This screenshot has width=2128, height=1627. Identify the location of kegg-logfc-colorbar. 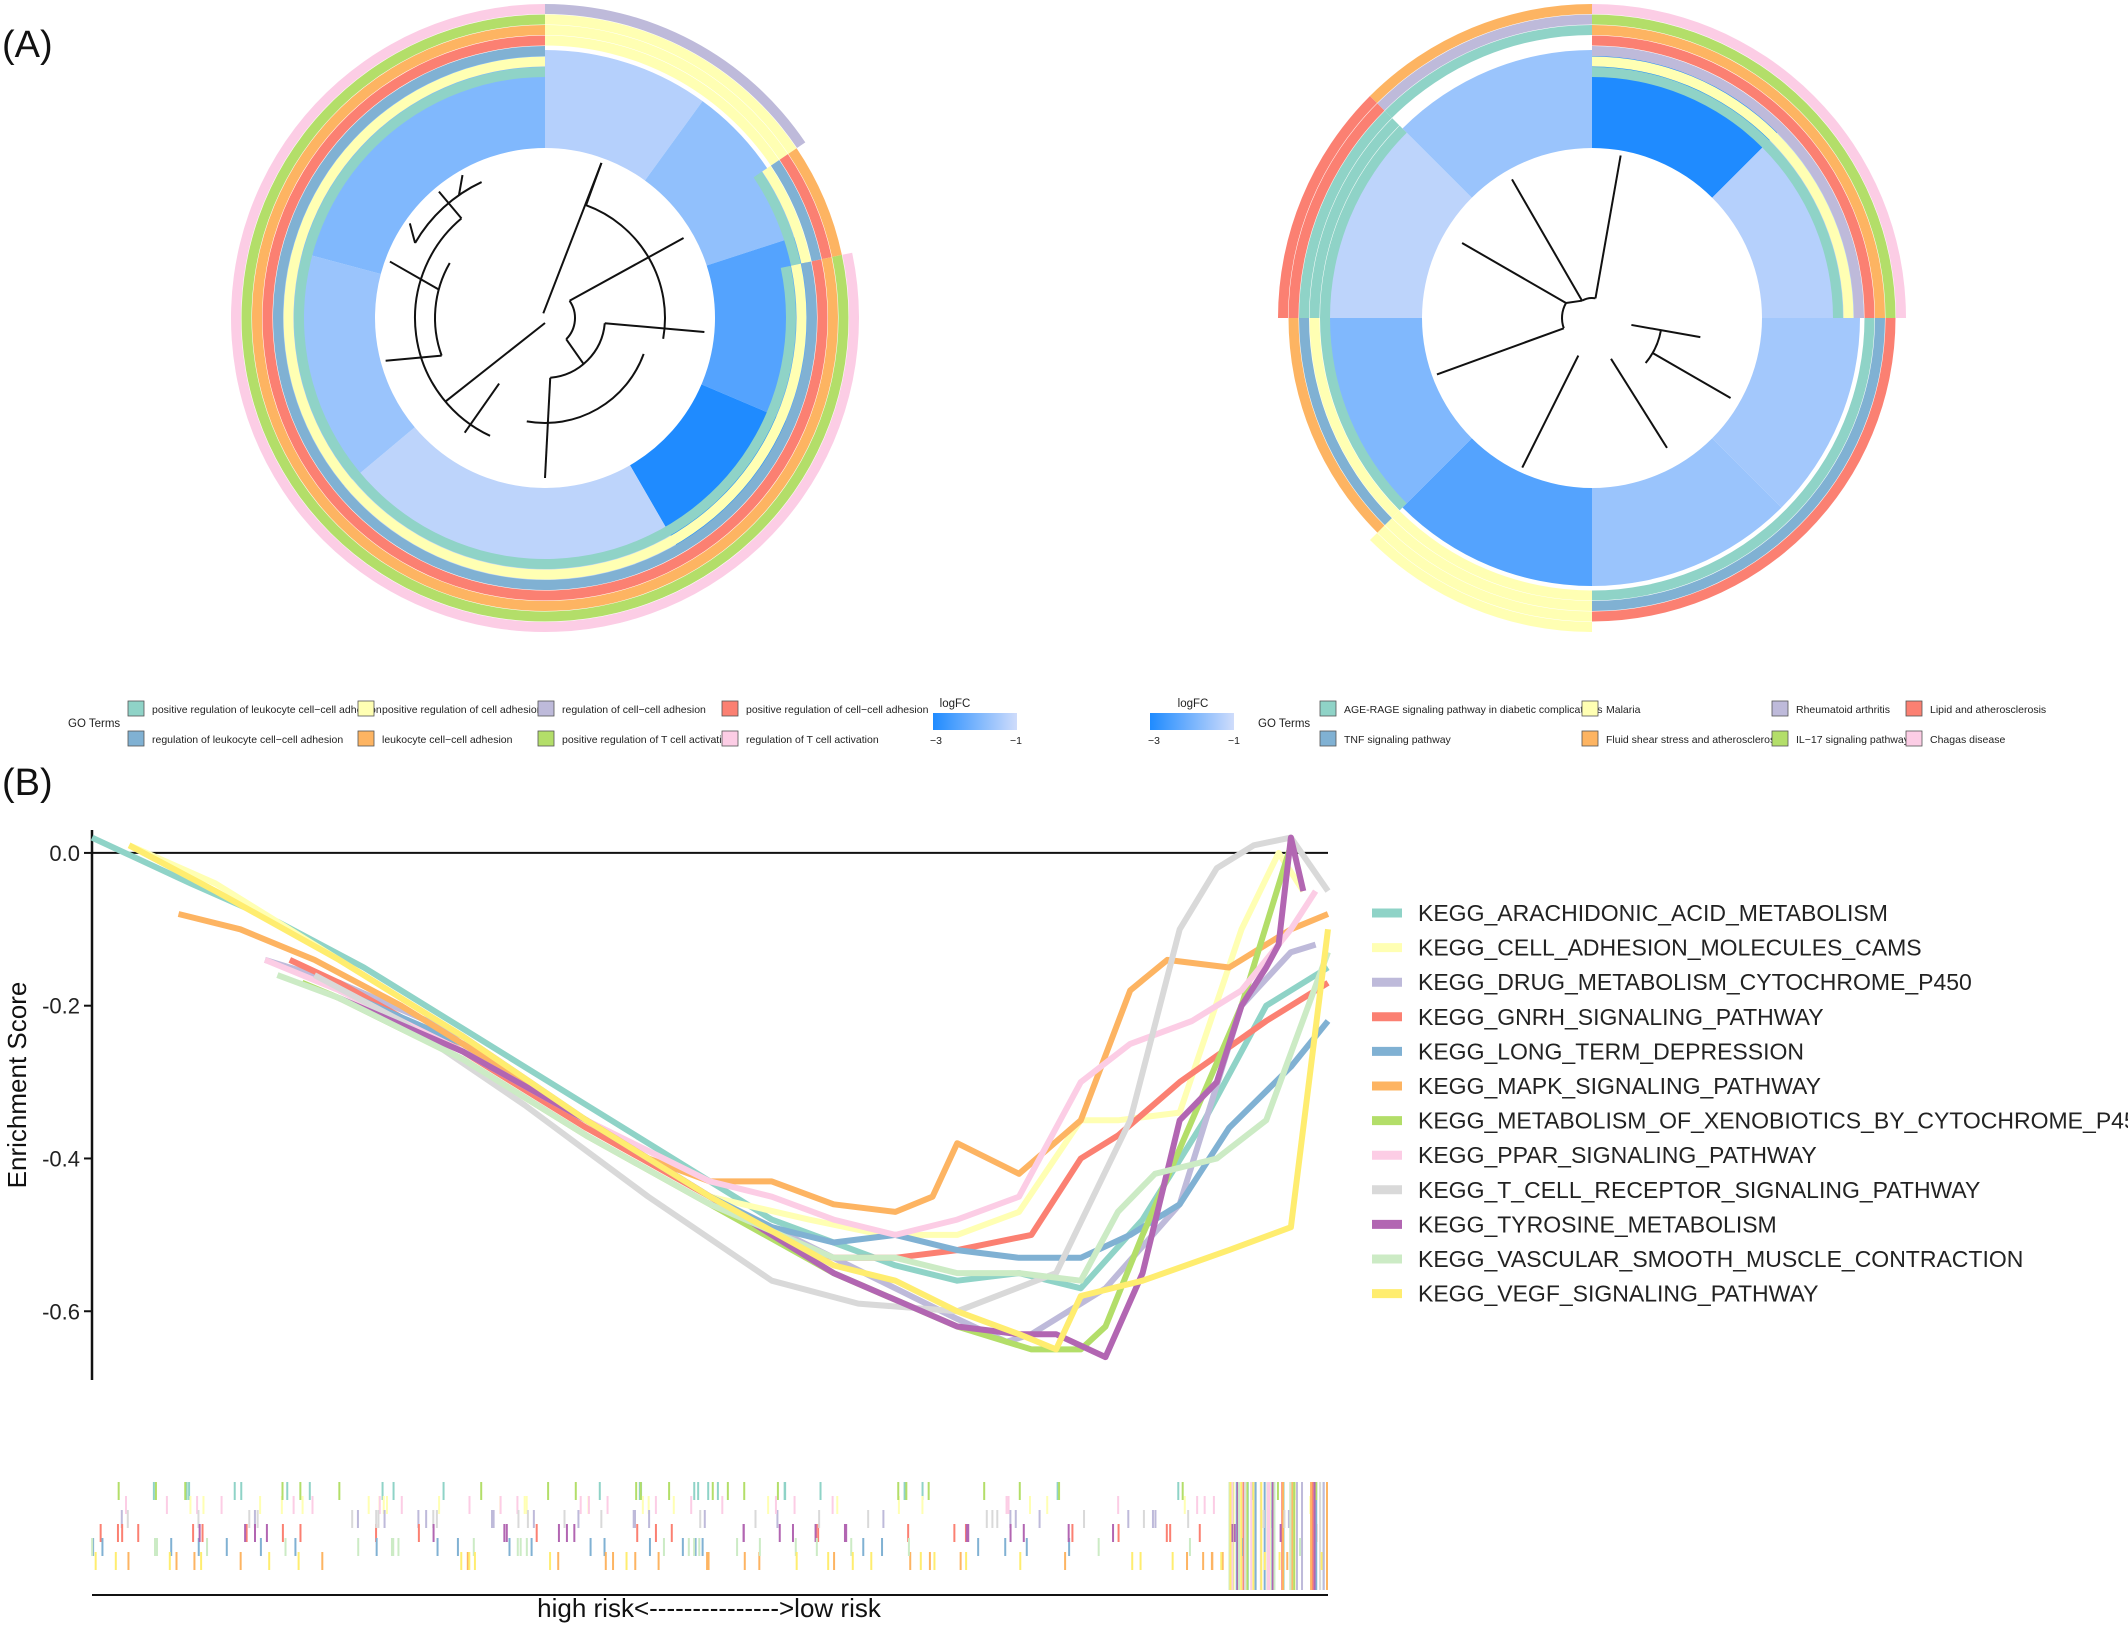
(1192, 721).